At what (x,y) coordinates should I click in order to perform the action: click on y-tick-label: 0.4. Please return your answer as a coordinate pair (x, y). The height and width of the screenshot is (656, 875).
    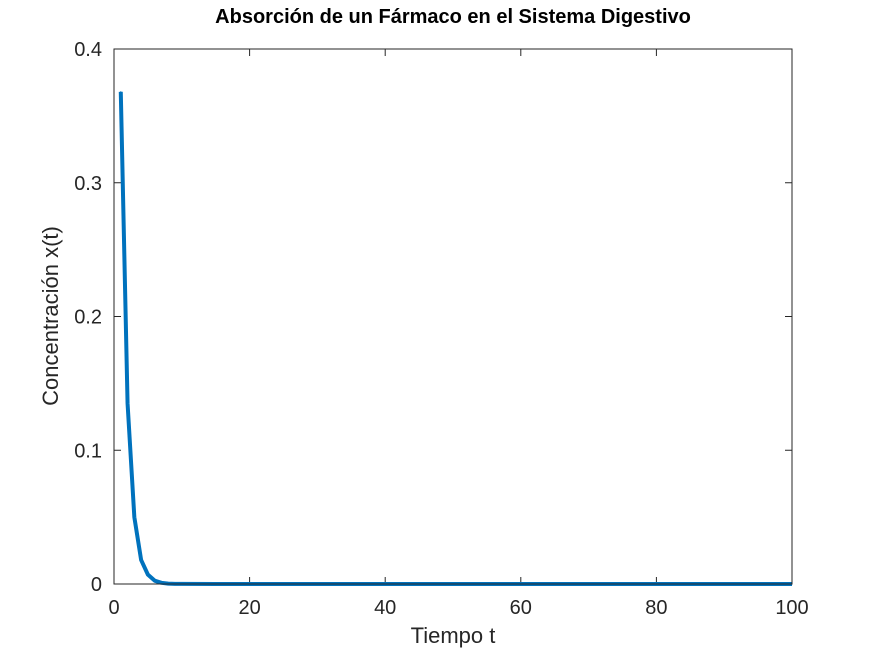
    Looking at the image, I should click on (88, 50).